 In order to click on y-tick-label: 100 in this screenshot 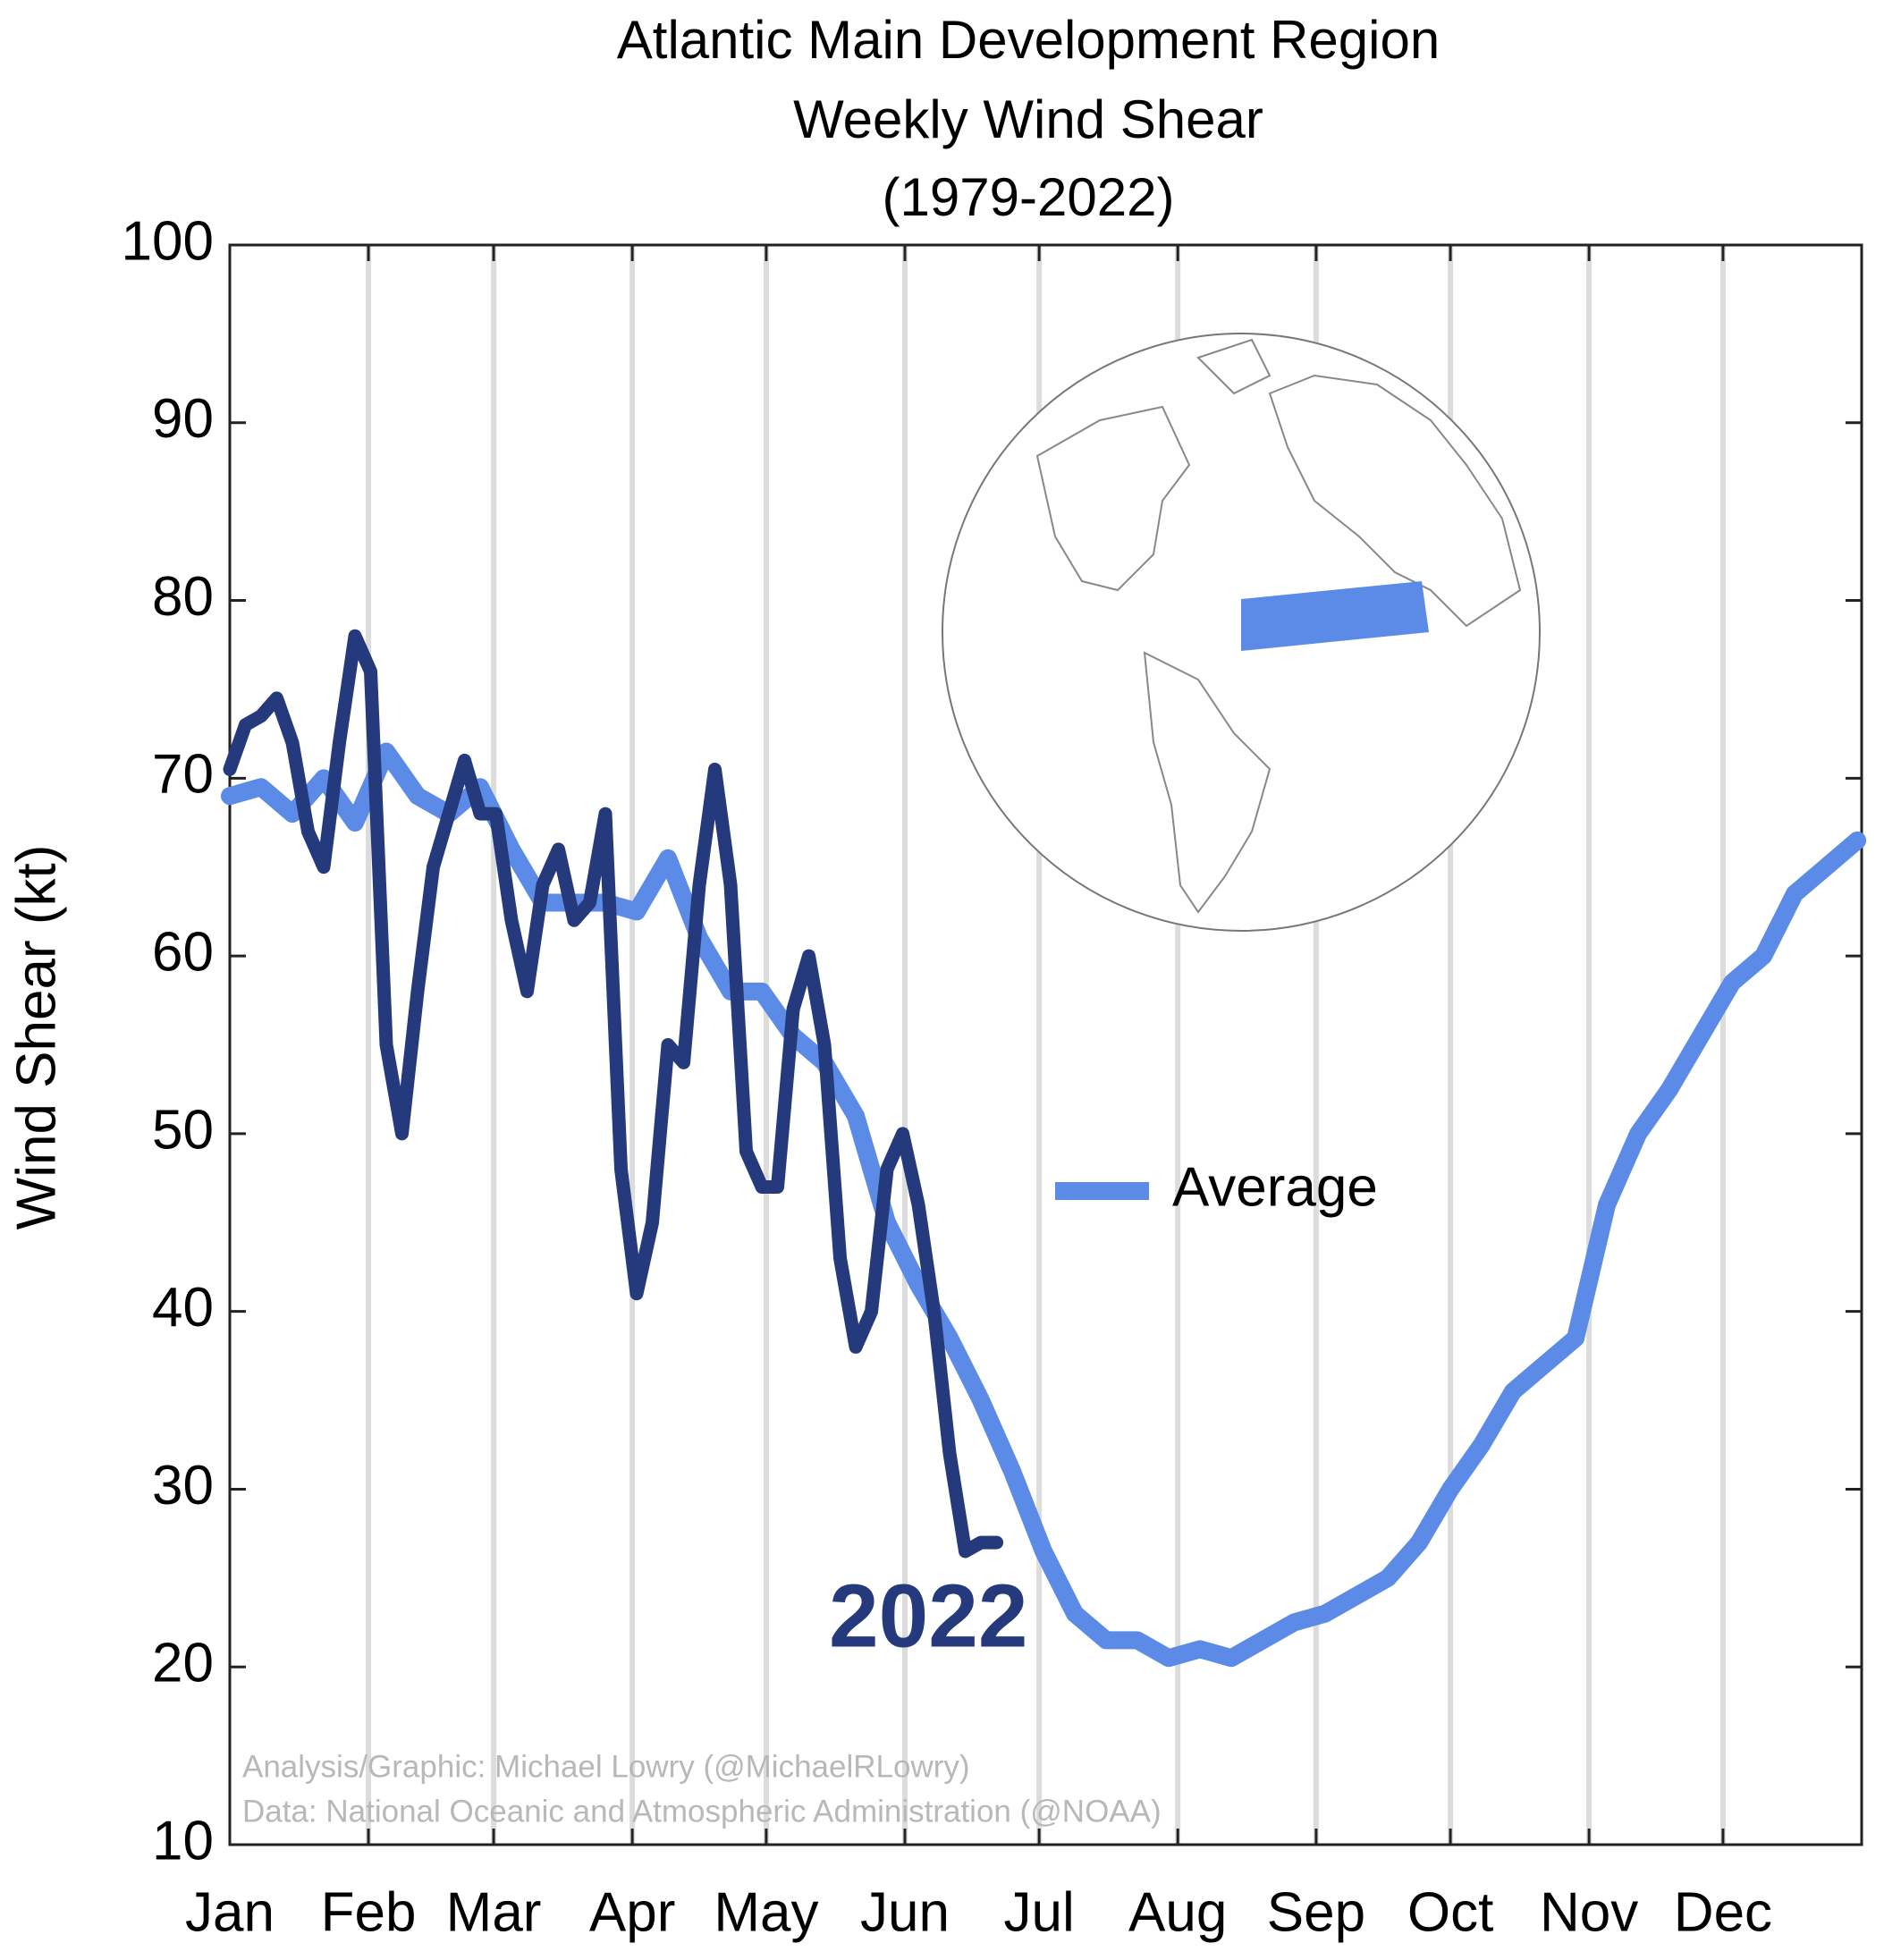, I will do `click(168, 241)`.